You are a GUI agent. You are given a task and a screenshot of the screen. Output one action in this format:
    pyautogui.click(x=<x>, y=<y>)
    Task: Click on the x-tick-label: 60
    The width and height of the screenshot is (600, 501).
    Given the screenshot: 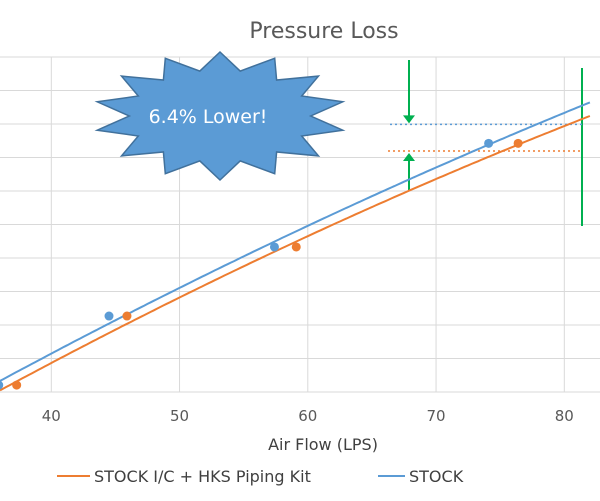 What is the action you would take?
    pyautogui.click(x=307, y=416)
    